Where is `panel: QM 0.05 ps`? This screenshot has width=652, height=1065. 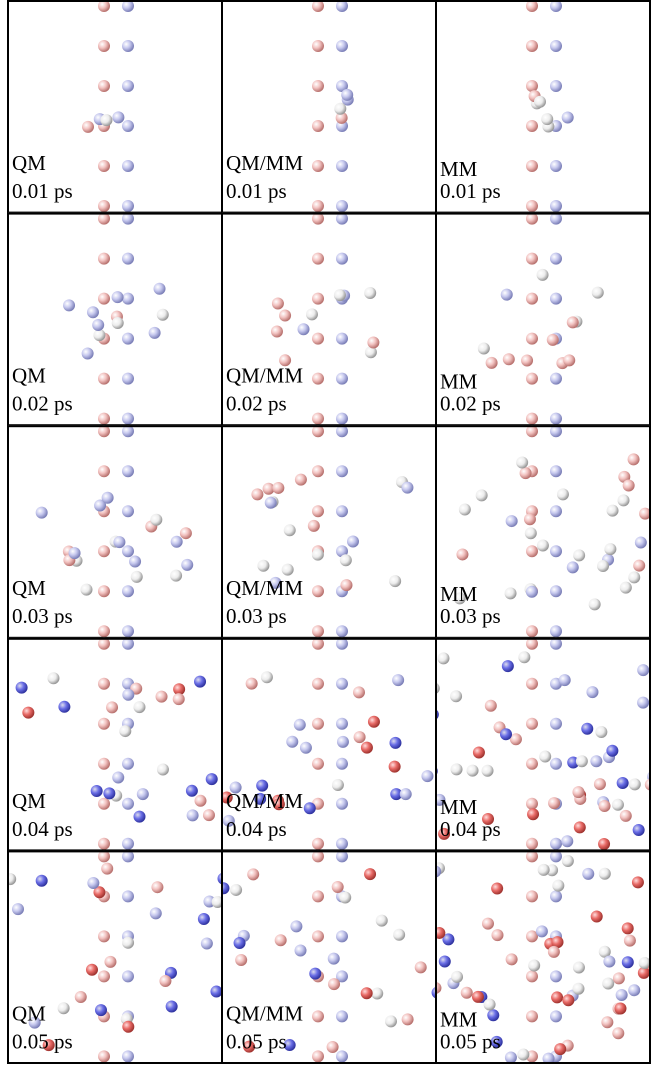 panel: QM 0.05 ps is located at coordinates (115, 956).